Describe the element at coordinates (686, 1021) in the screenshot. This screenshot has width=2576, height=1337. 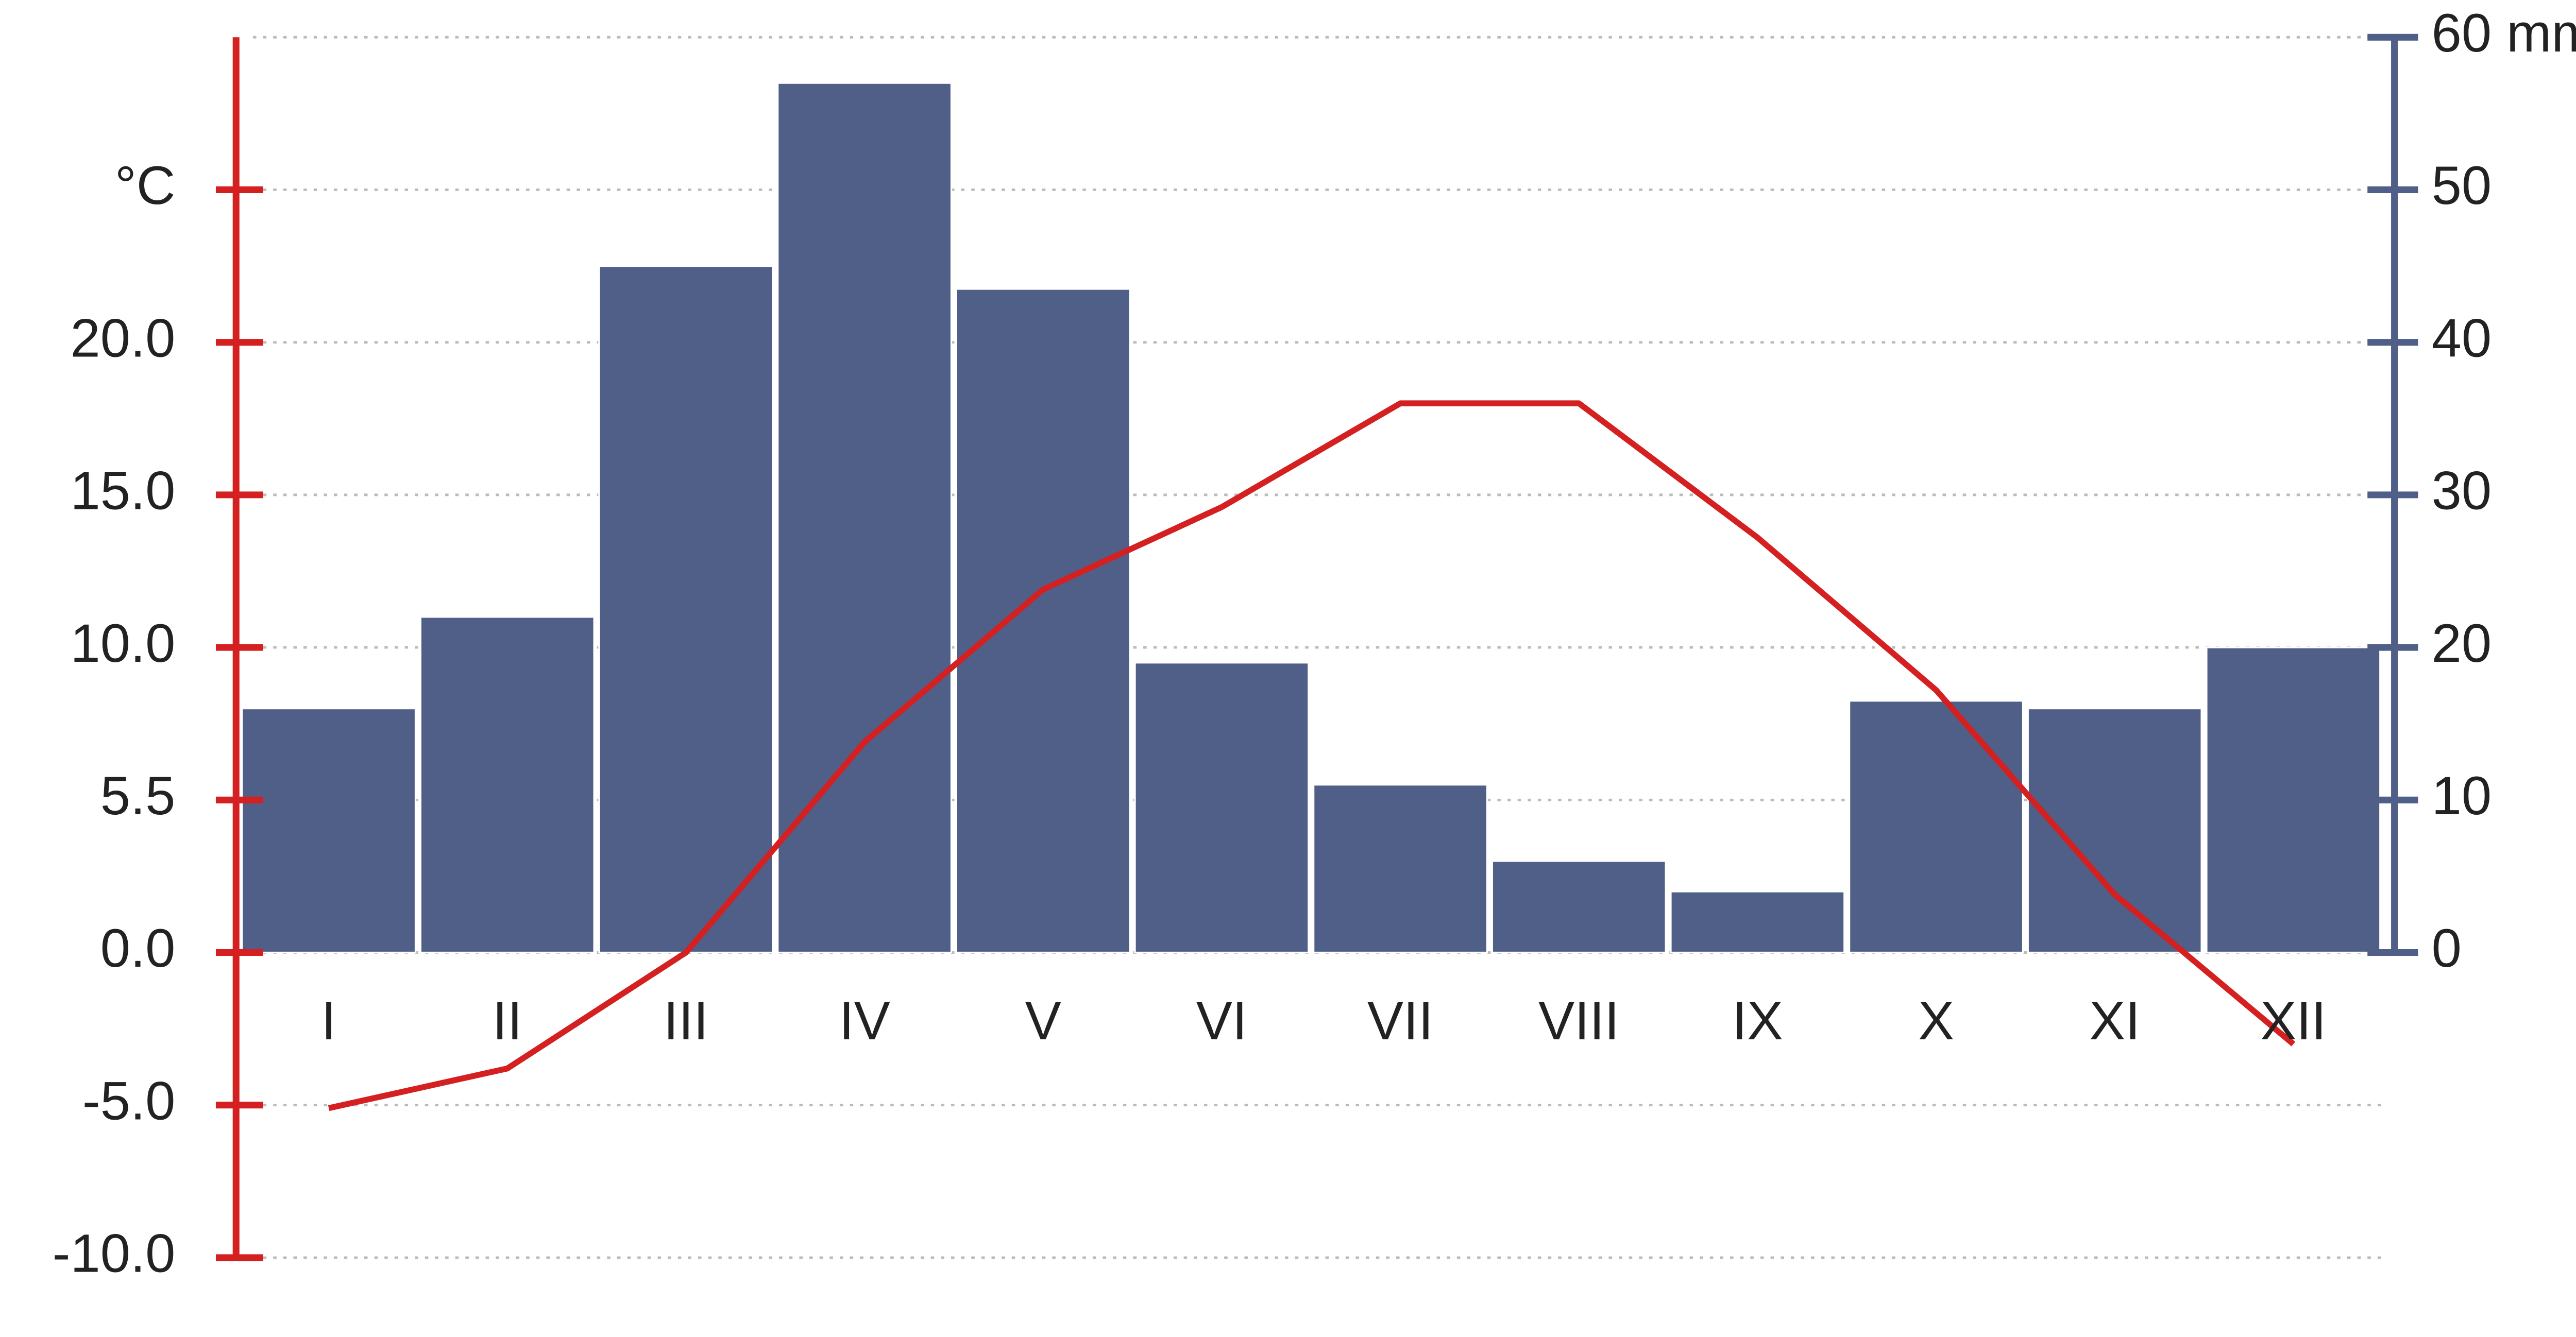
I see `x-tick-label: III` at that location.